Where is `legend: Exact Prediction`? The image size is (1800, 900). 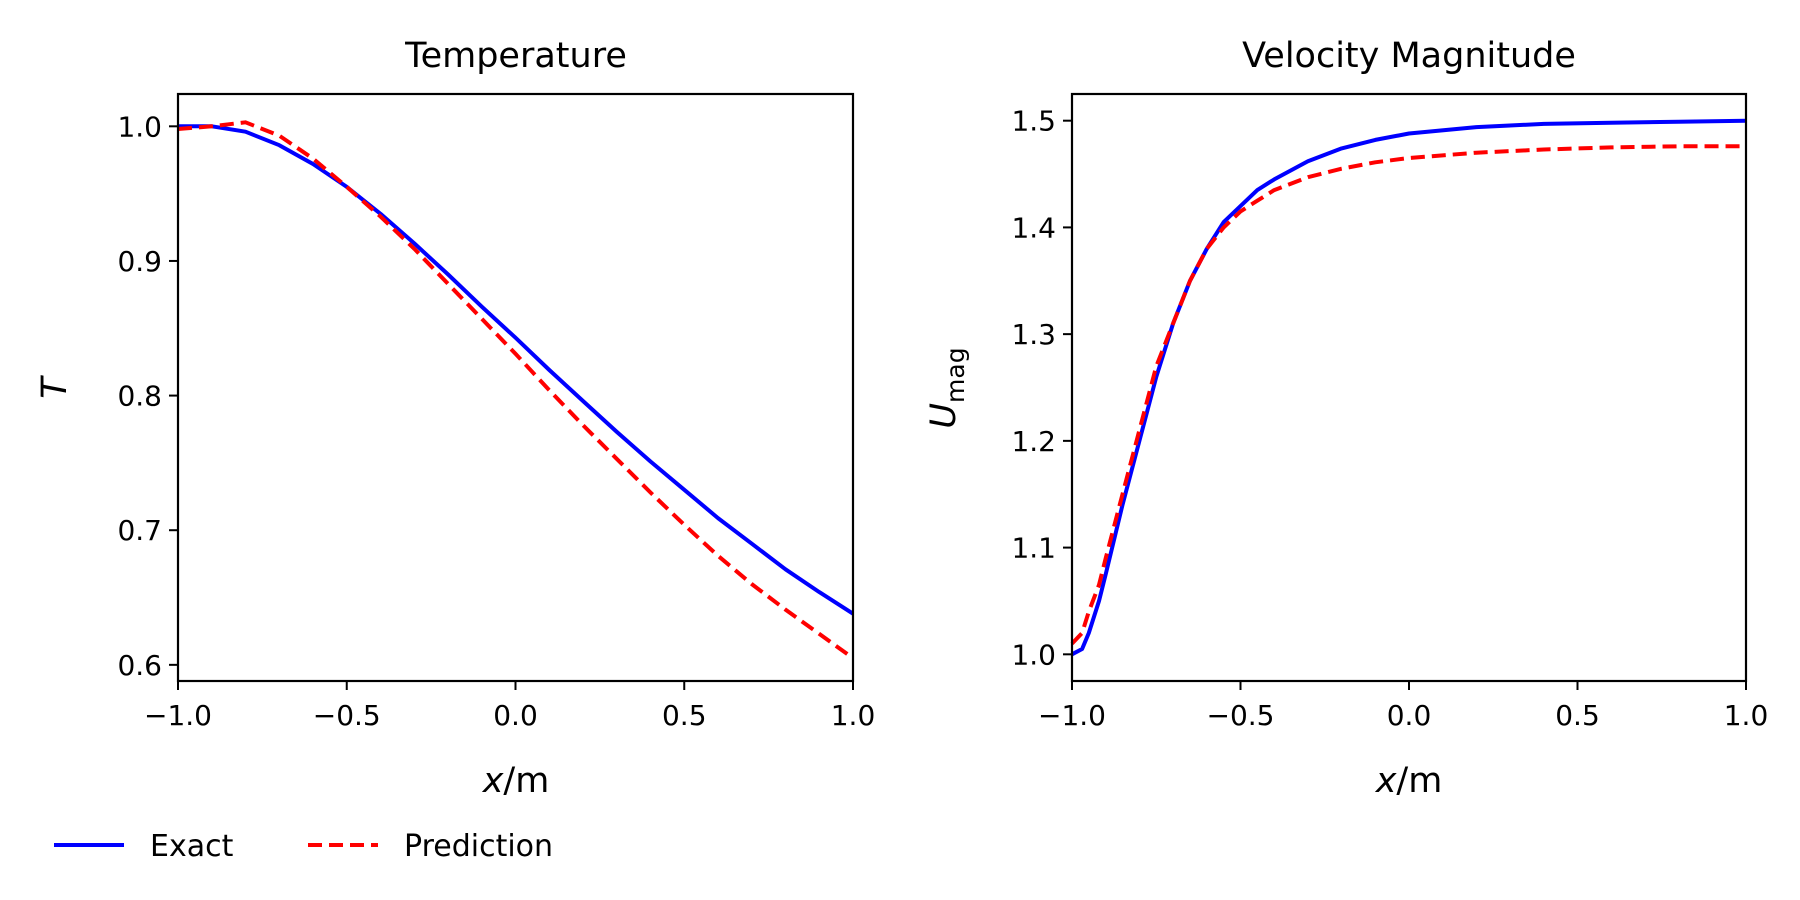 legend: Exact Prediction is located at coordinates (303, 846).